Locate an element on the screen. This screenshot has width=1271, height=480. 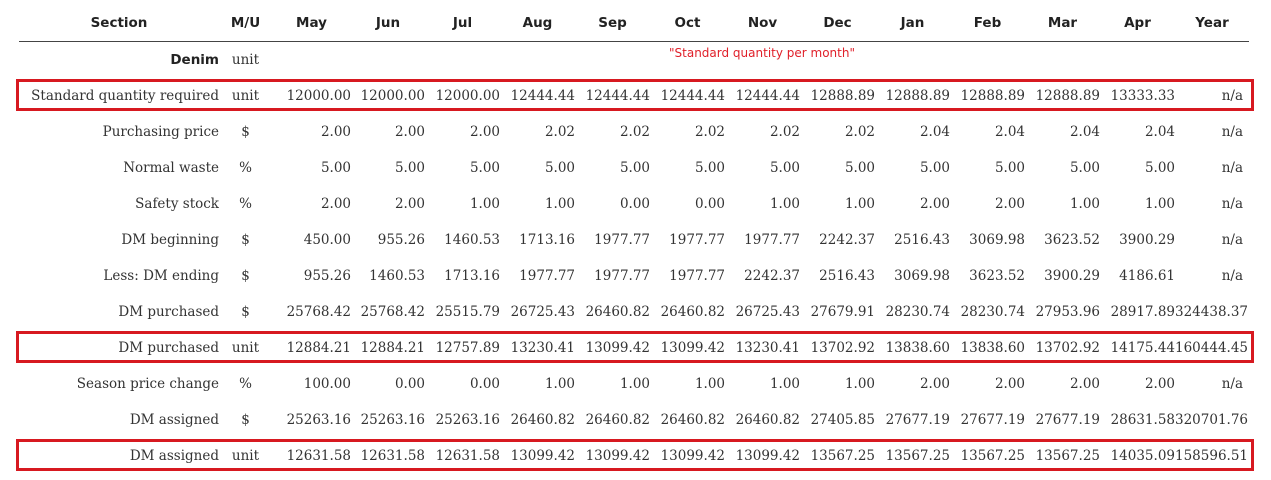
year-cell: 320701.76 is located at coordinates (1212, 420).